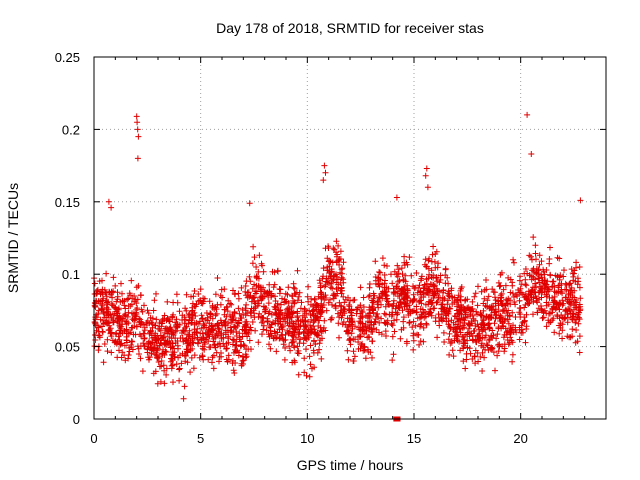 This screenshot has height=480, width=640. I want to click on y-tick-label: 0.1, so click(71, 274).